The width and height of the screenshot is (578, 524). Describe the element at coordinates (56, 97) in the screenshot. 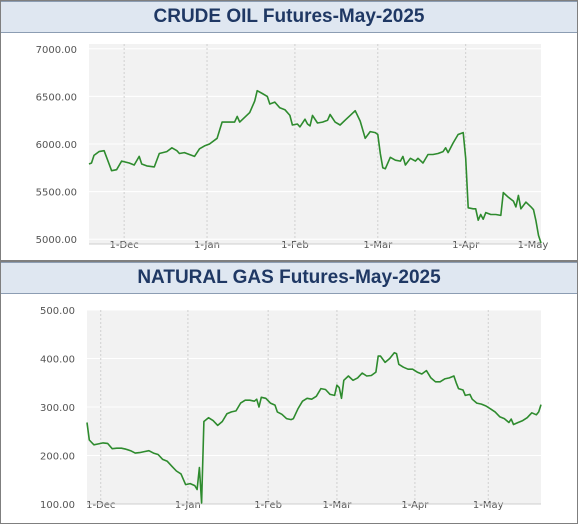

I see `y-tick-label: 6500.00` at that location.